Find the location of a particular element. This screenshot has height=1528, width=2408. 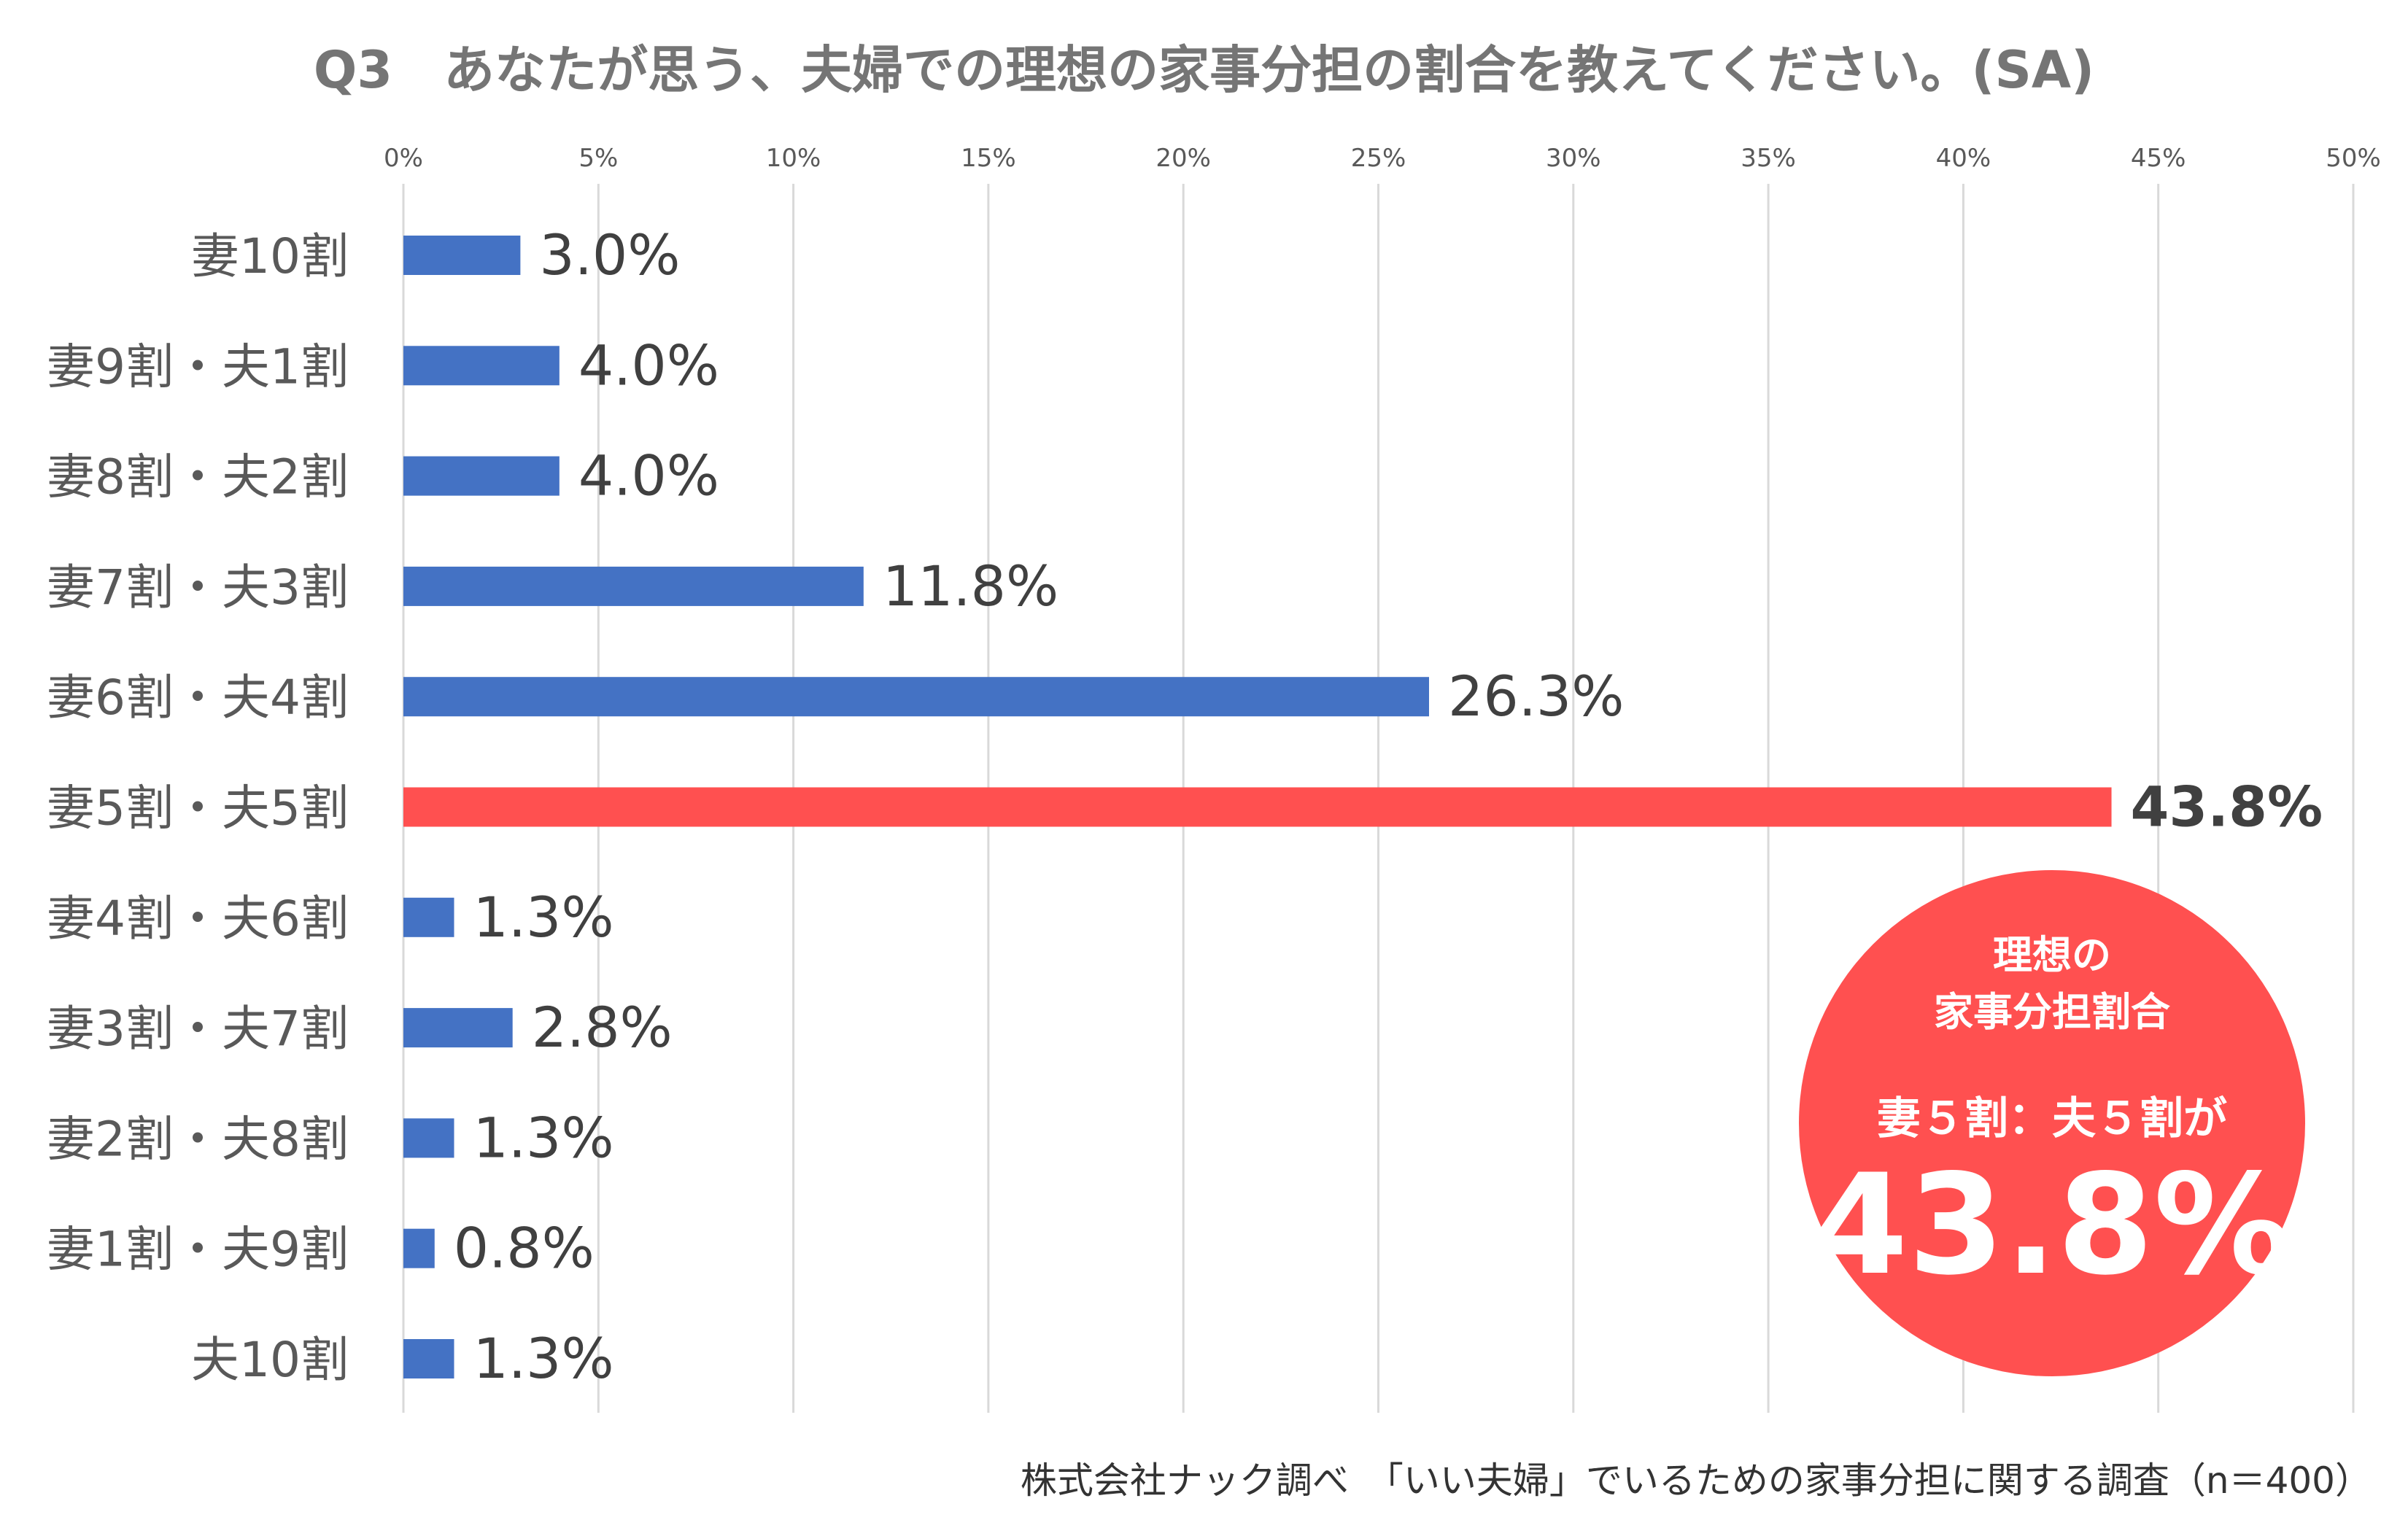

category-label: 妻7割・夫3割 is located at coordinates (198, 587).